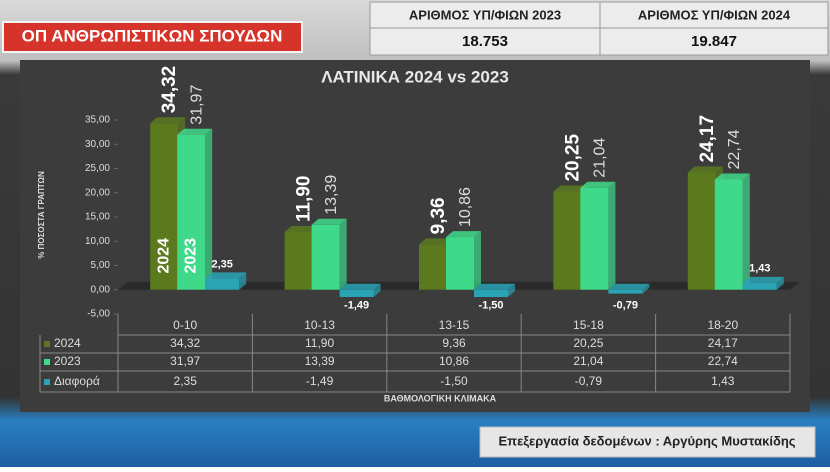 The height and width of the screenshot is (472, 830). I want to click on x-tick-label: 13-15, so click(454, 325).